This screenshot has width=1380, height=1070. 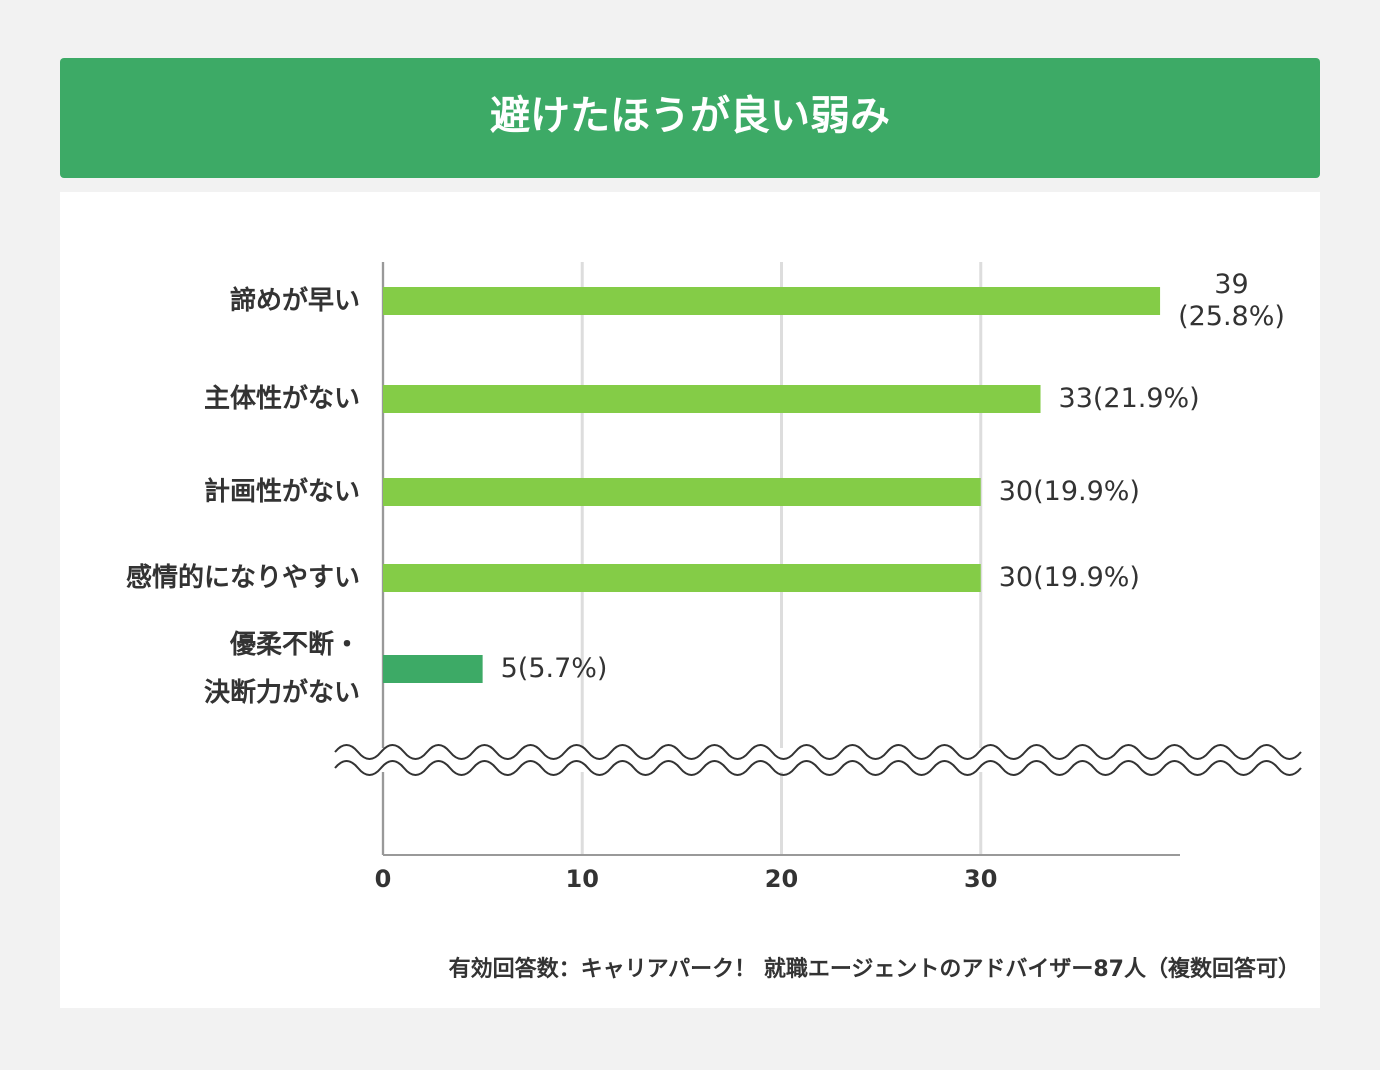 I want to click on y-tick-label: 感情的になりやすい, so click(x=242, y=578).